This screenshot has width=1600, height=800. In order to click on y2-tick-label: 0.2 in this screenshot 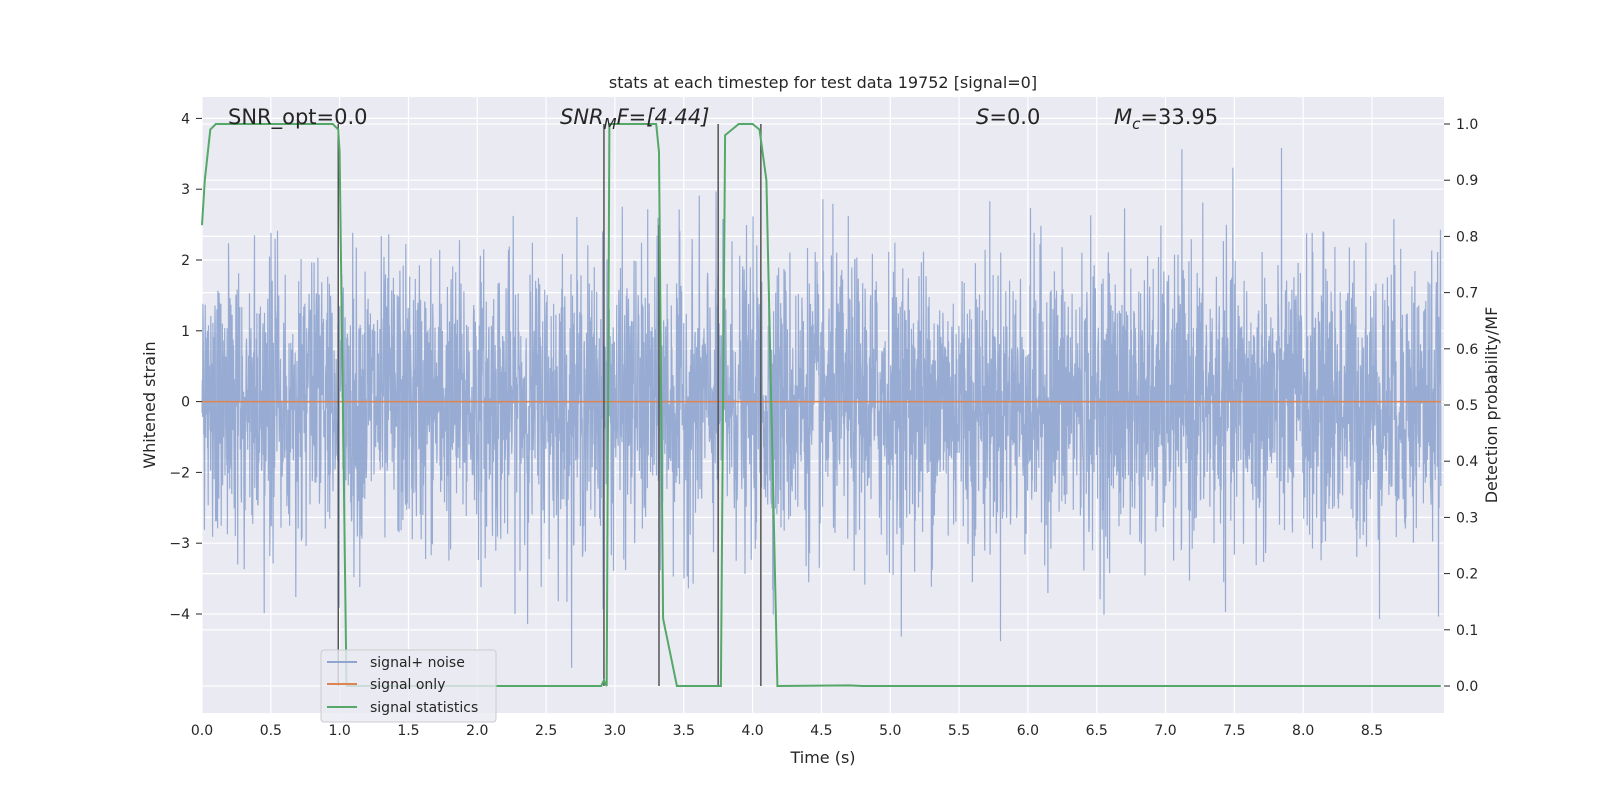, I will do `click(1467, 575)`.